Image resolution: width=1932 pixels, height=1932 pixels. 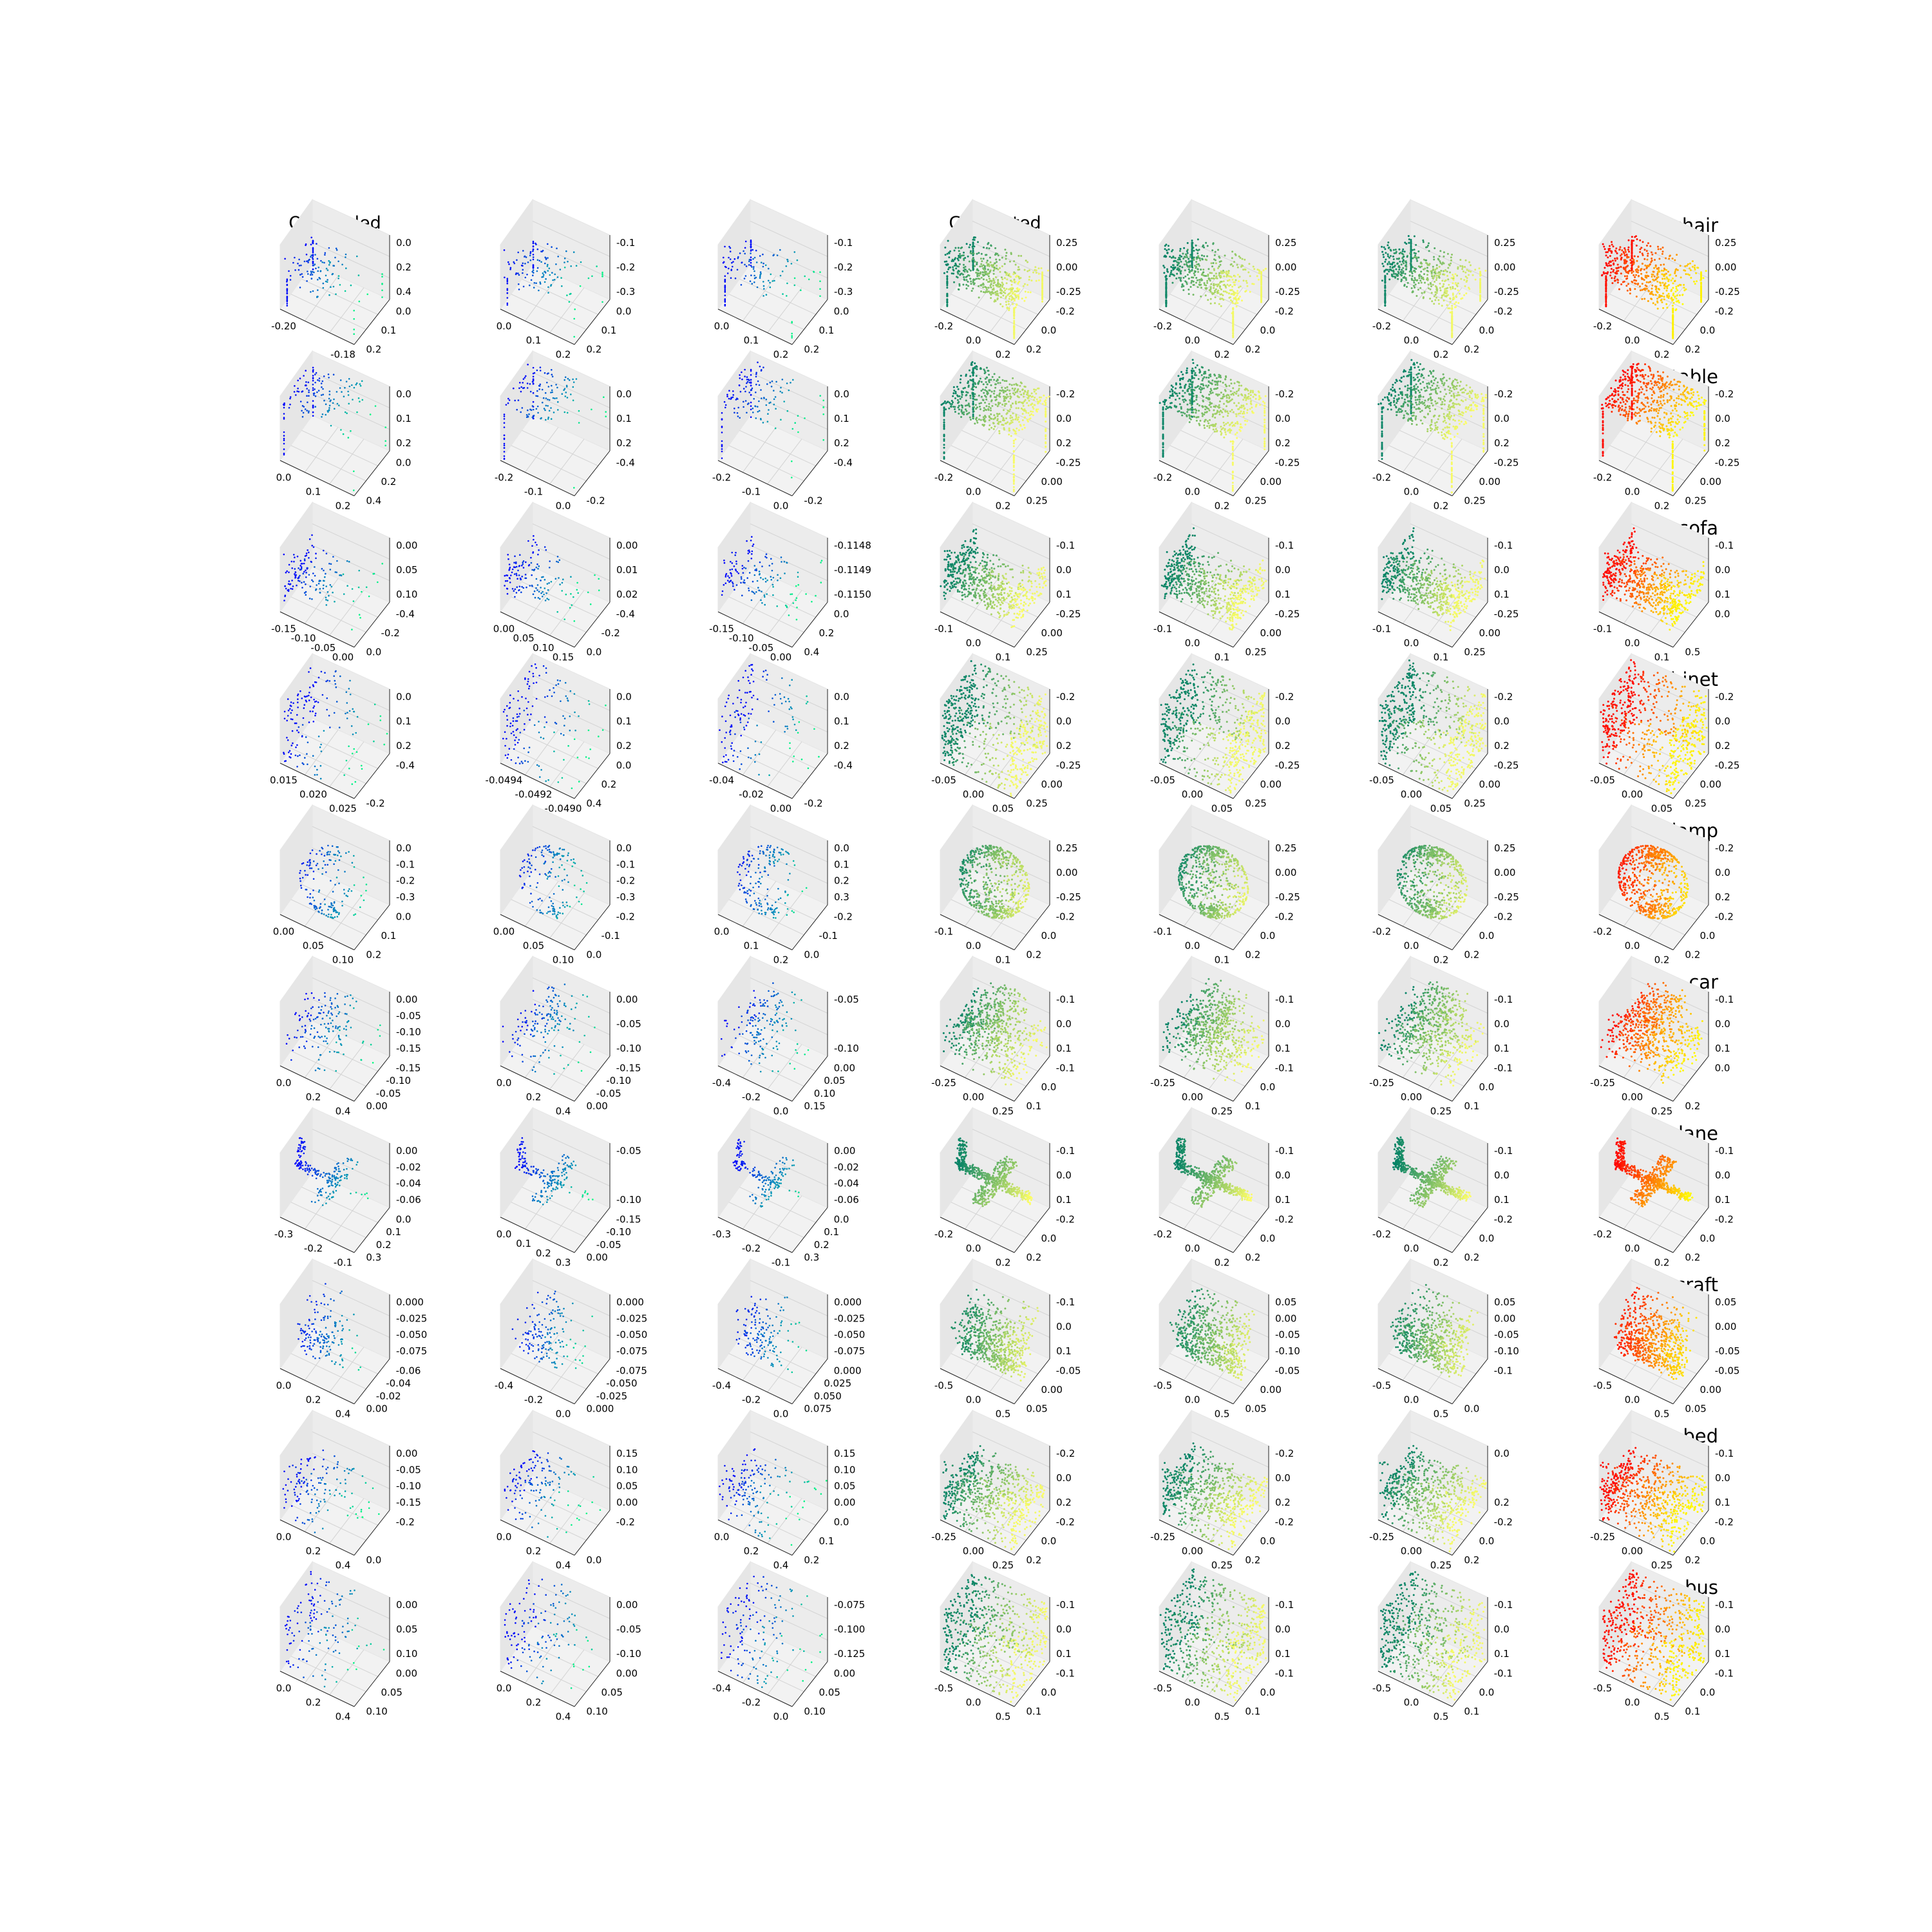 I want to click on panel-chair-1: -0.20-0.180.00.10.20.00.20.4, so click(x=341, y=279).